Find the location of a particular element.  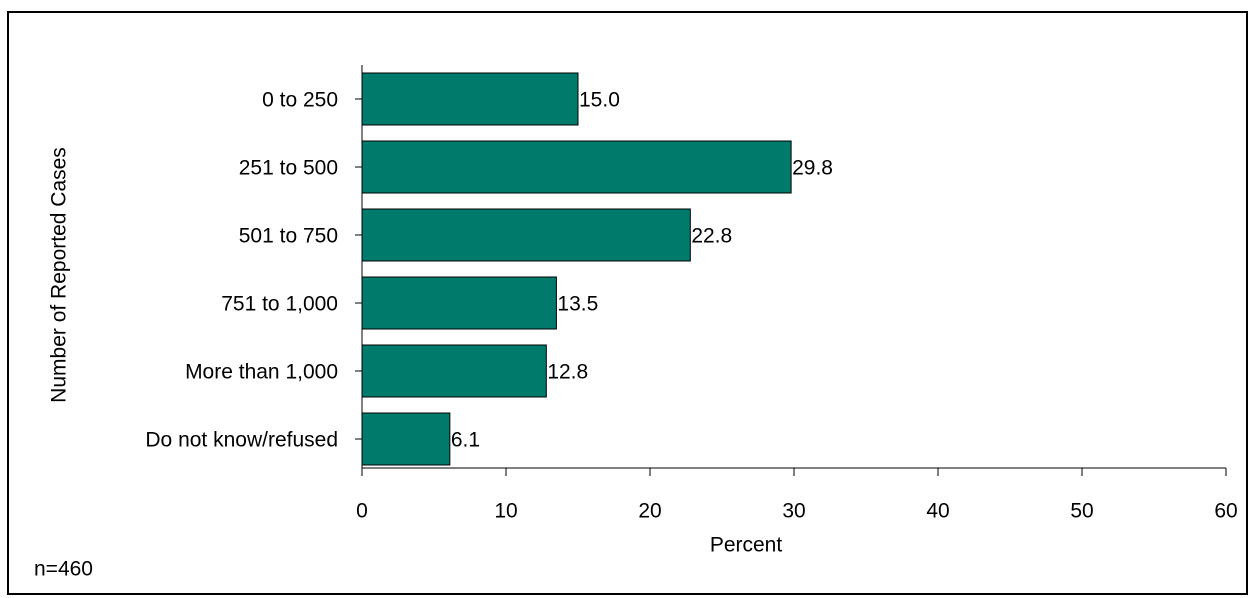

annotation: n=460 is located at coordinates (63, 569).